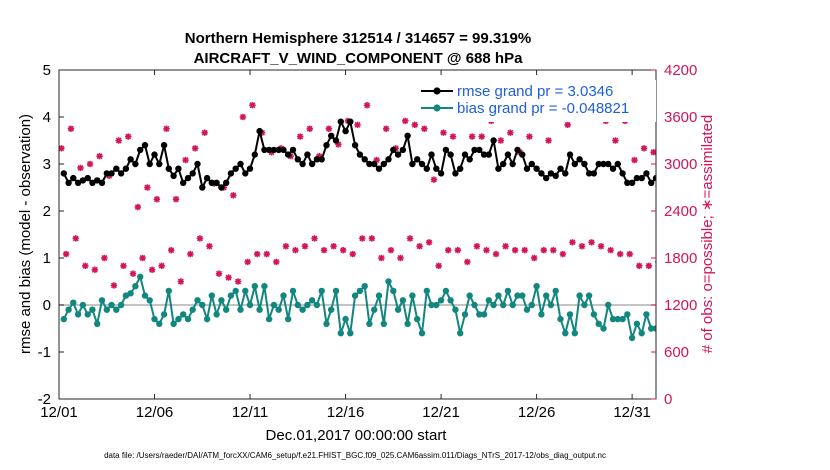 Image resolution: width=830 pixels, height=470 pixels. I want to click on y2-axis-label: # of obs: o=possible; ∗=assimilated, so click(707, 234).